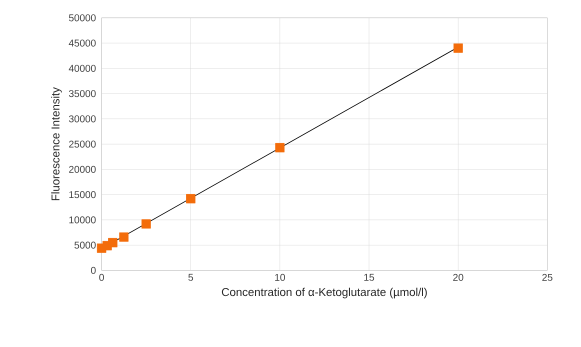 Image resolution: width=581 pixels, height=347 pixels. Describe the element at coordinates (191, 277) in the screenshot. I see `x-tick-label: 5` at that location.